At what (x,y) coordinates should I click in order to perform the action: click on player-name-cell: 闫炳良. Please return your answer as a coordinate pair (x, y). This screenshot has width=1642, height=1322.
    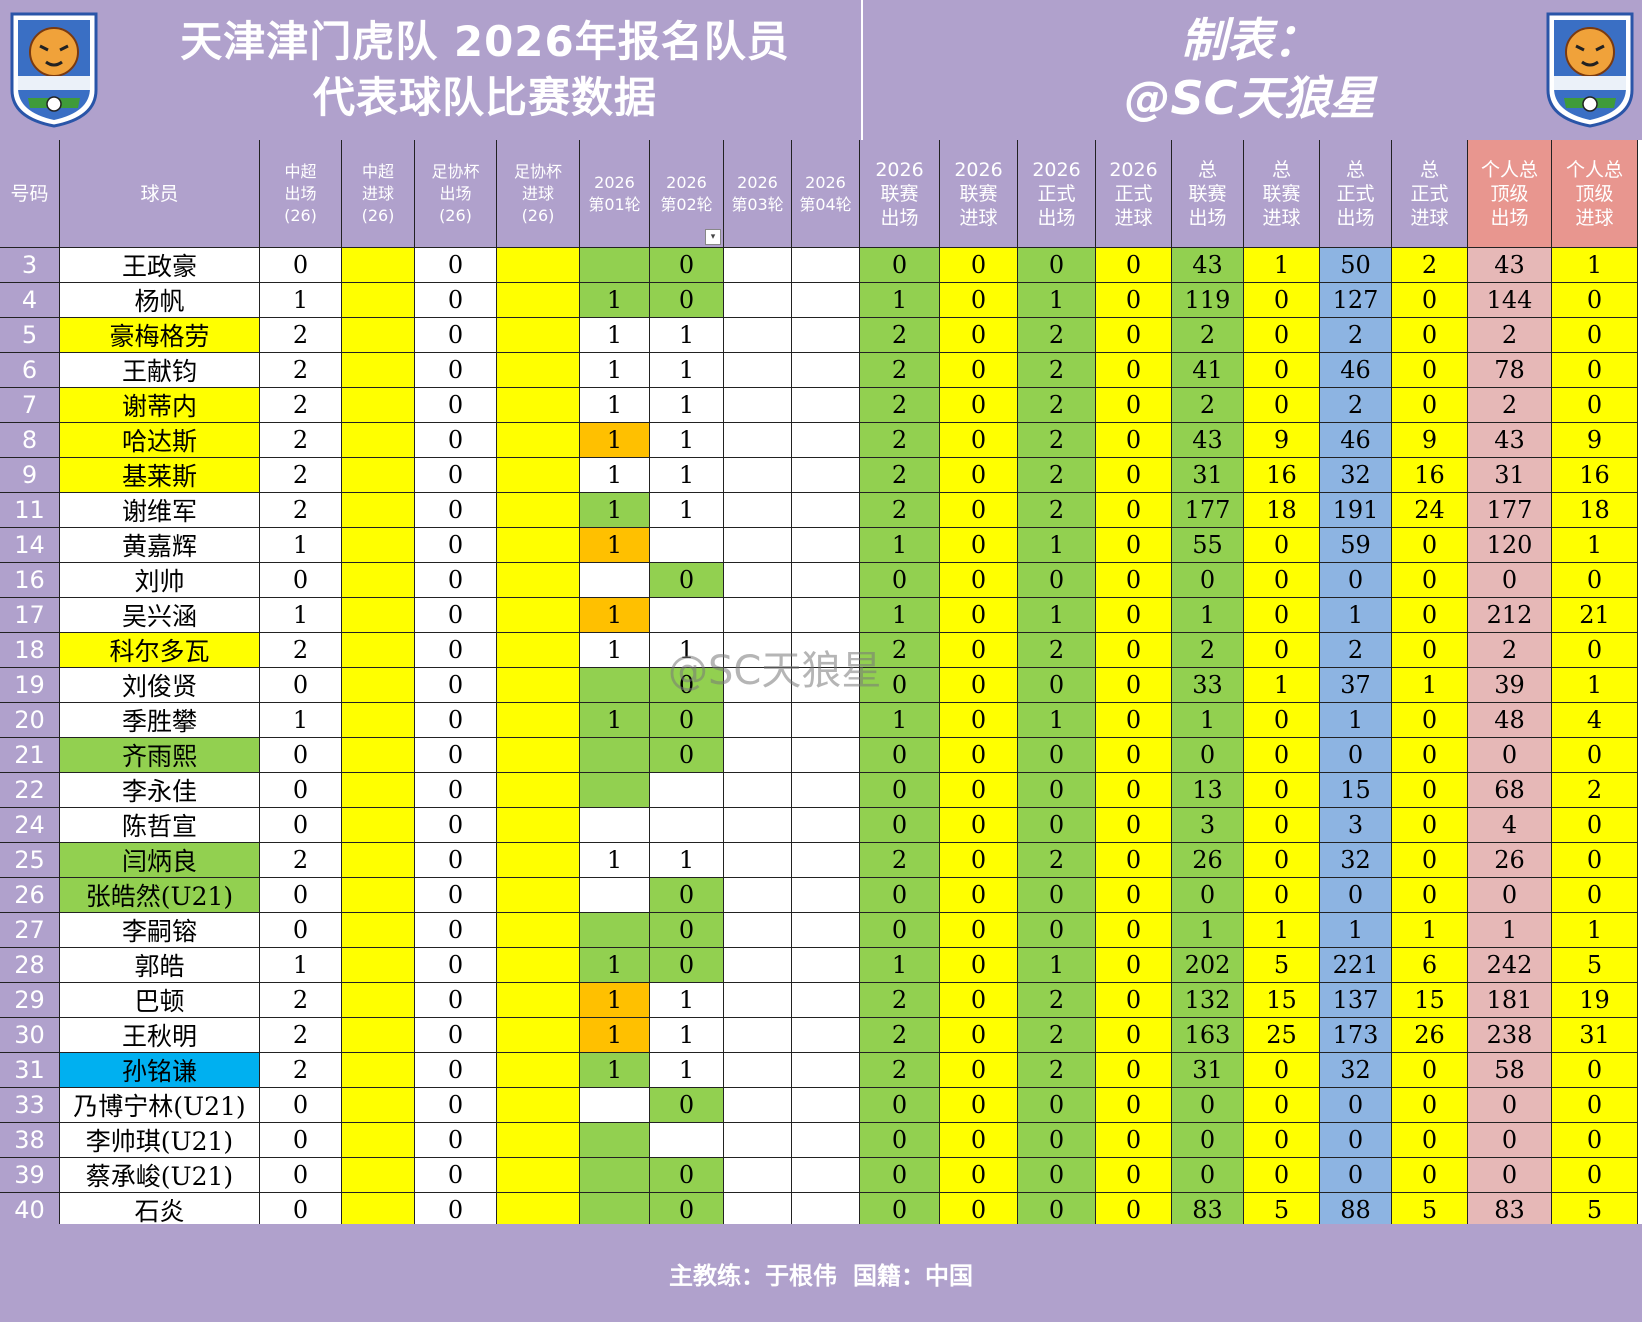
    Looking at the image, I should click on (160, 860).